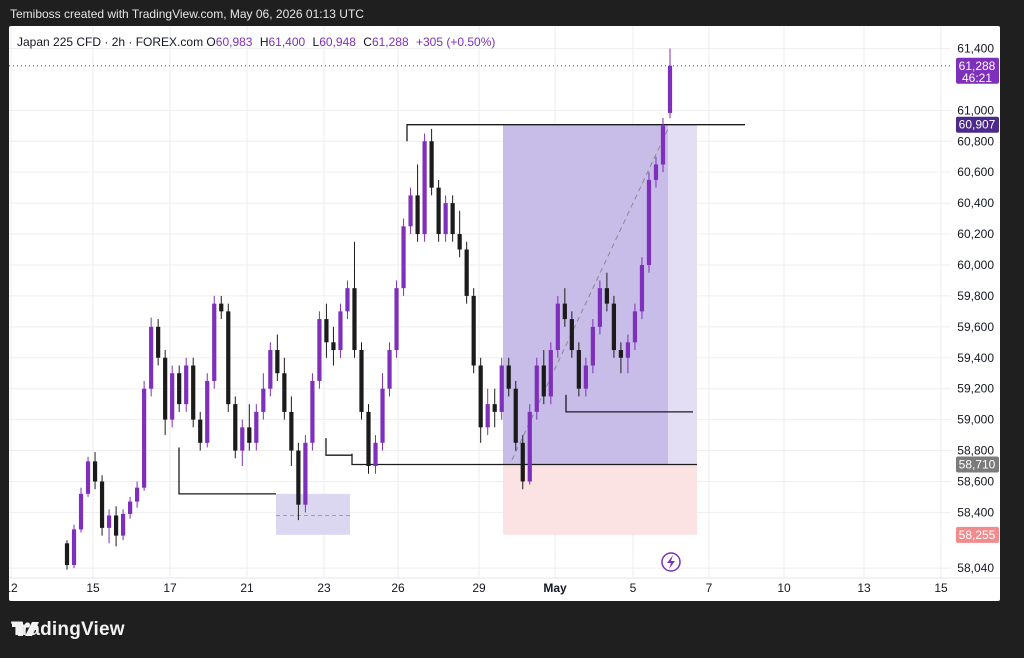  I want to click on low-value: 60,948, so click(337, 42).